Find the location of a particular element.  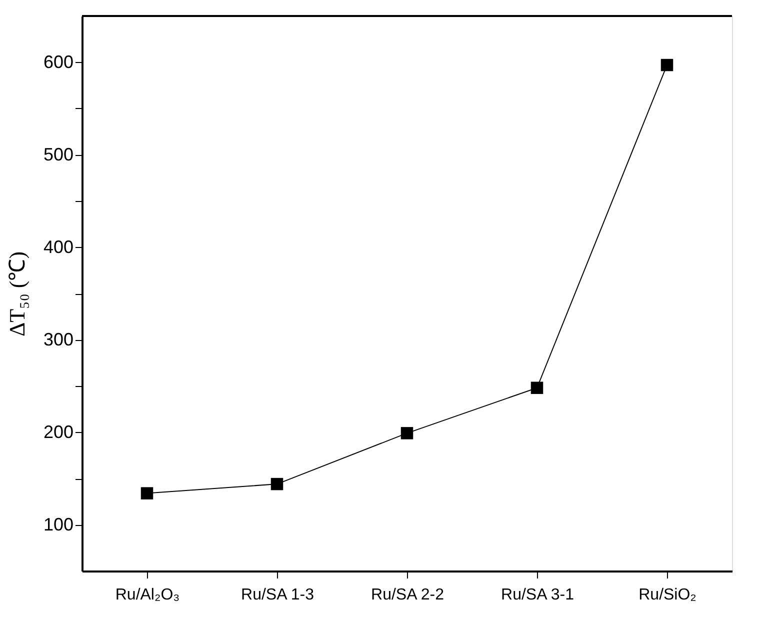

x-tick-label: Ru/Al₂O₃ is located at coordinates (147, 595).